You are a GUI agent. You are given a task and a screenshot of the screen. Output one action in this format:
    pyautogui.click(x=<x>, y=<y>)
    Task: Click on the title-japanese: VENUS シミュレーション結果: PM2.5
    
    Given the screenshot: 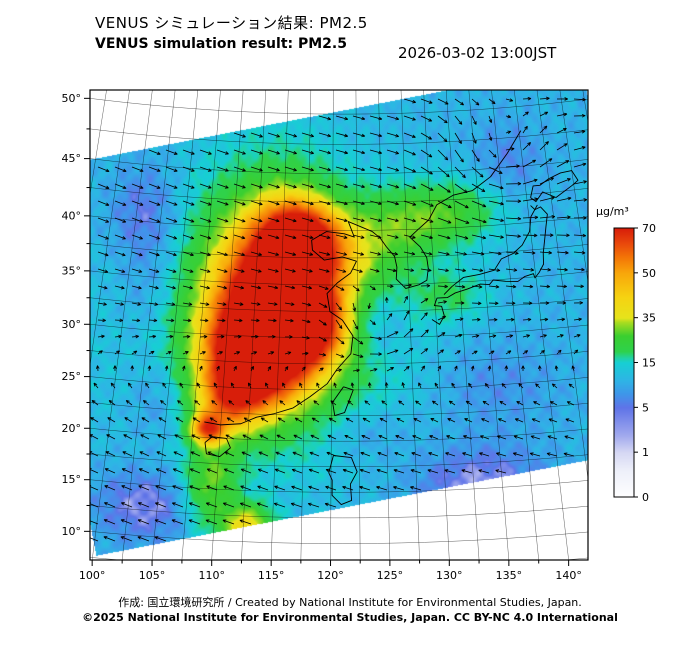 What is the action you would take?
    pyautogui.click(x=231, y=23)
    